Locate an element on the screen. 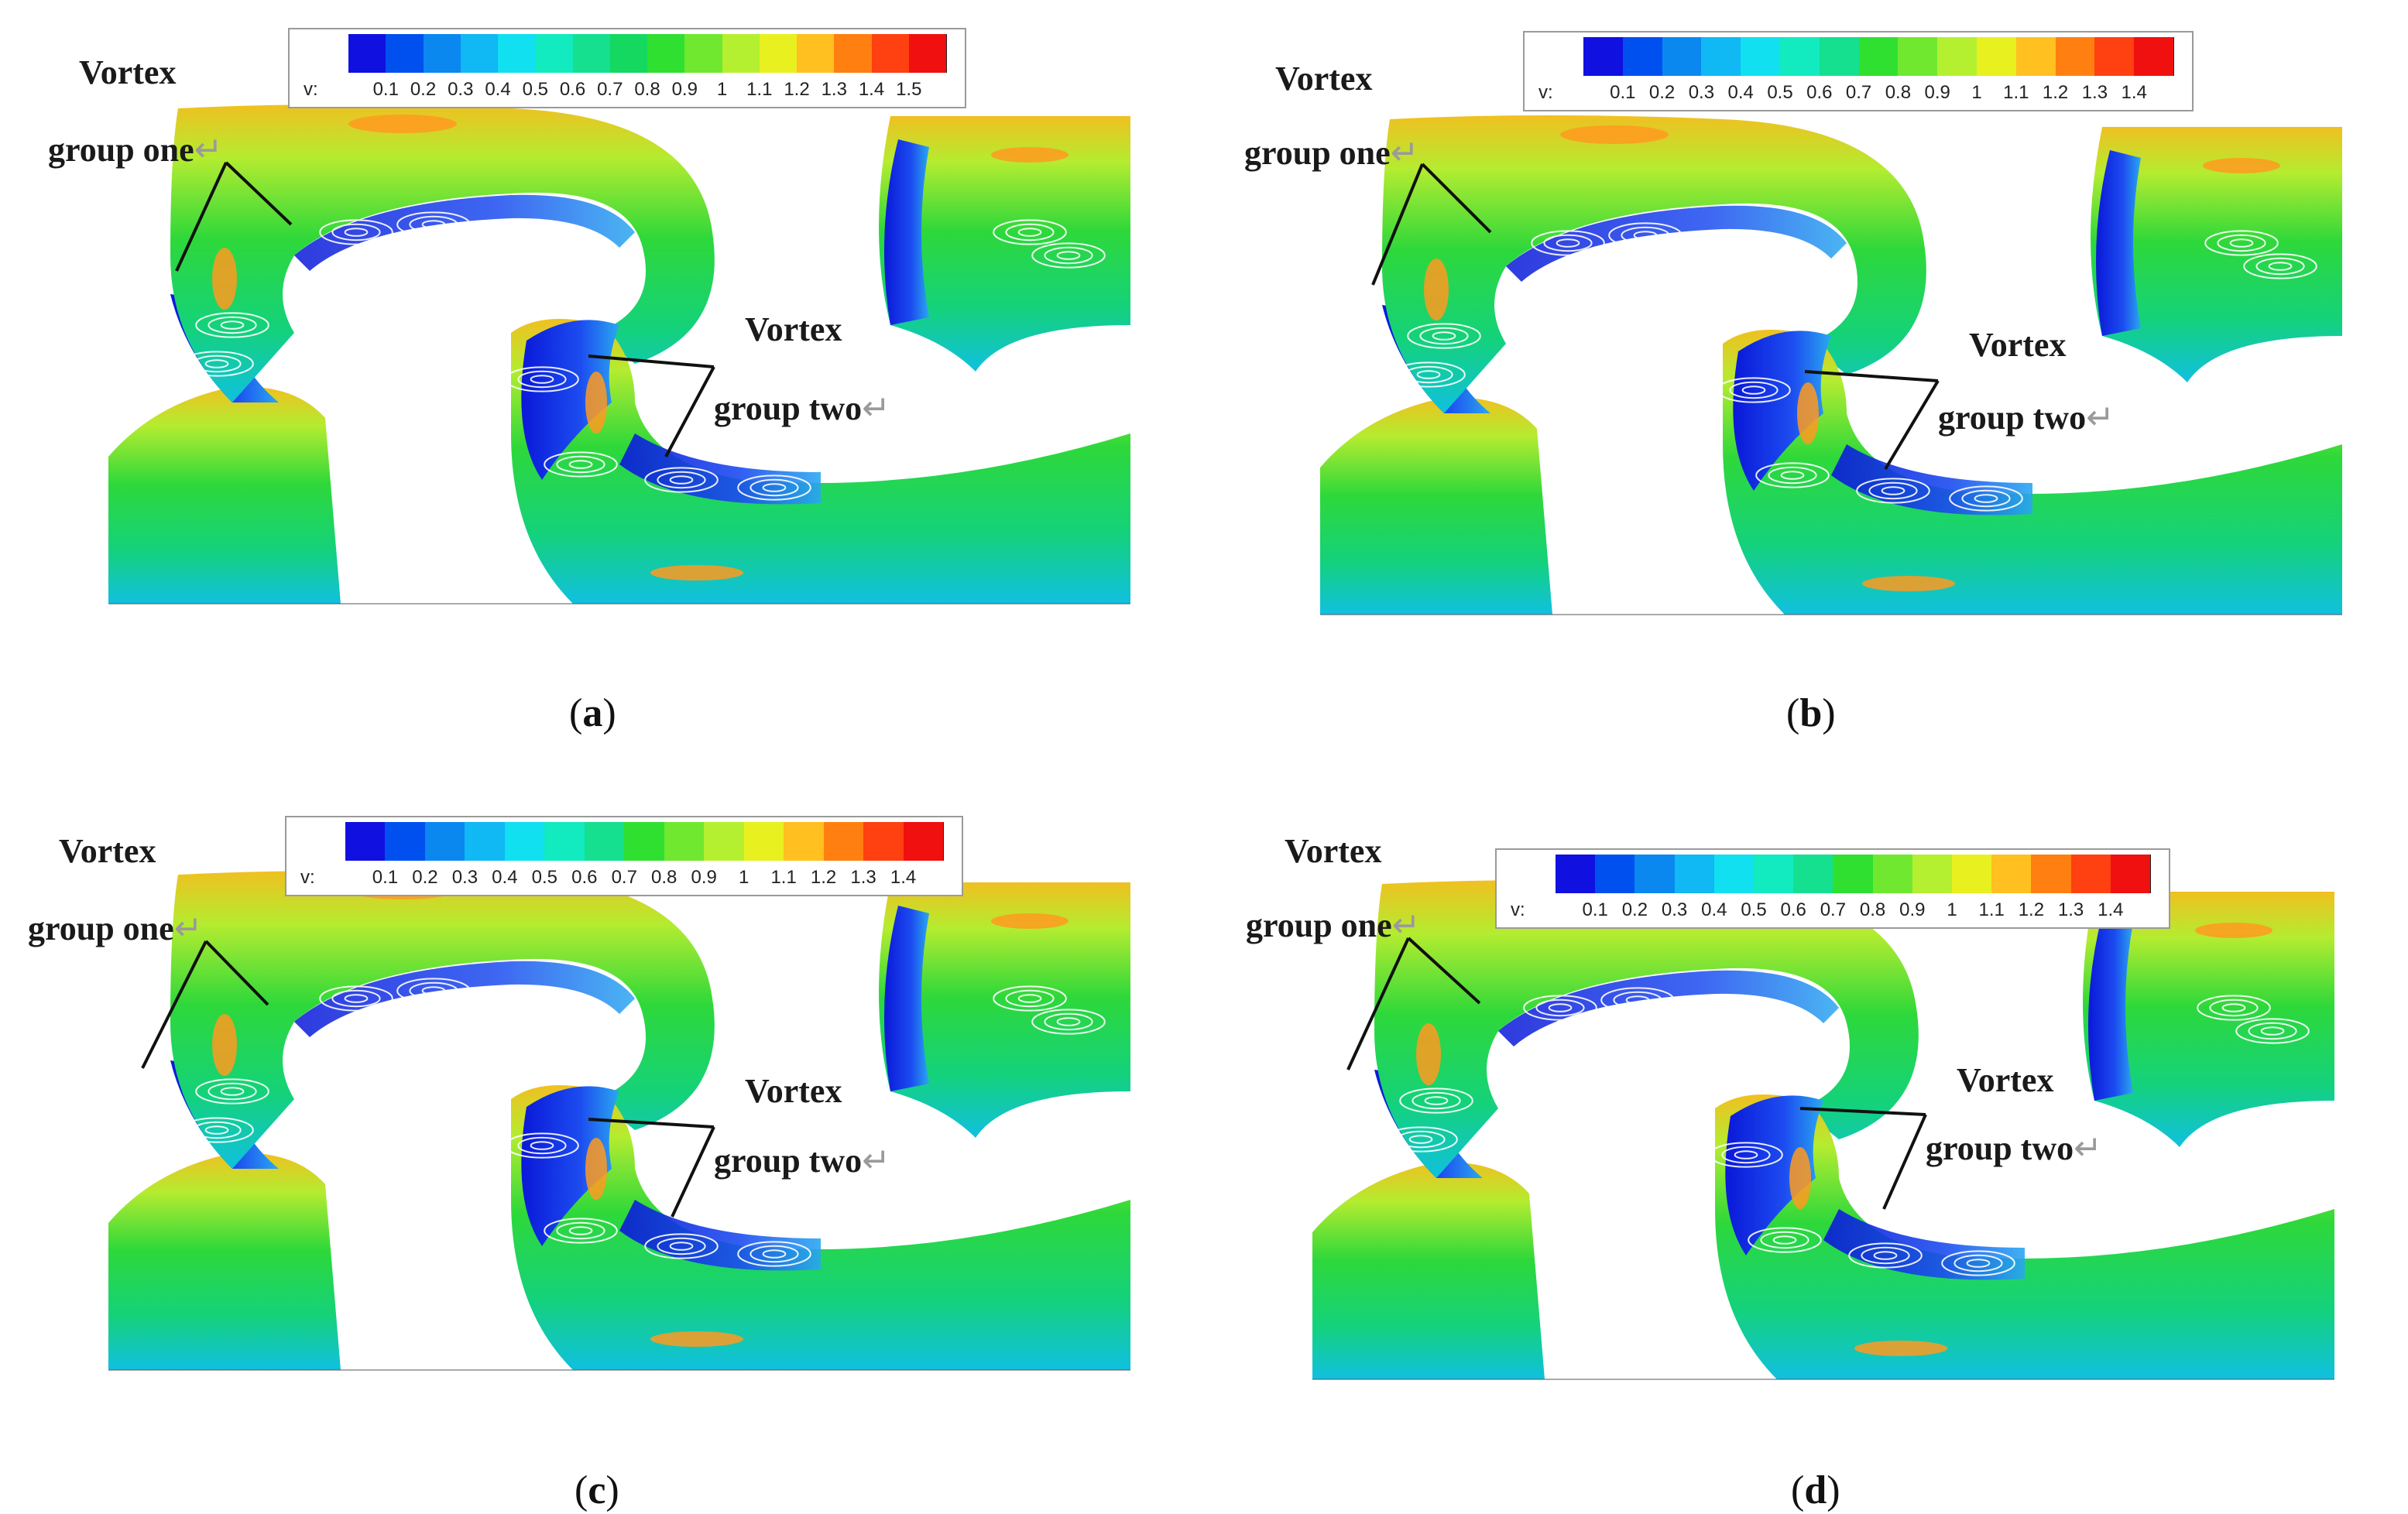  contour-plot-b is located at coordinates (1831, 365).